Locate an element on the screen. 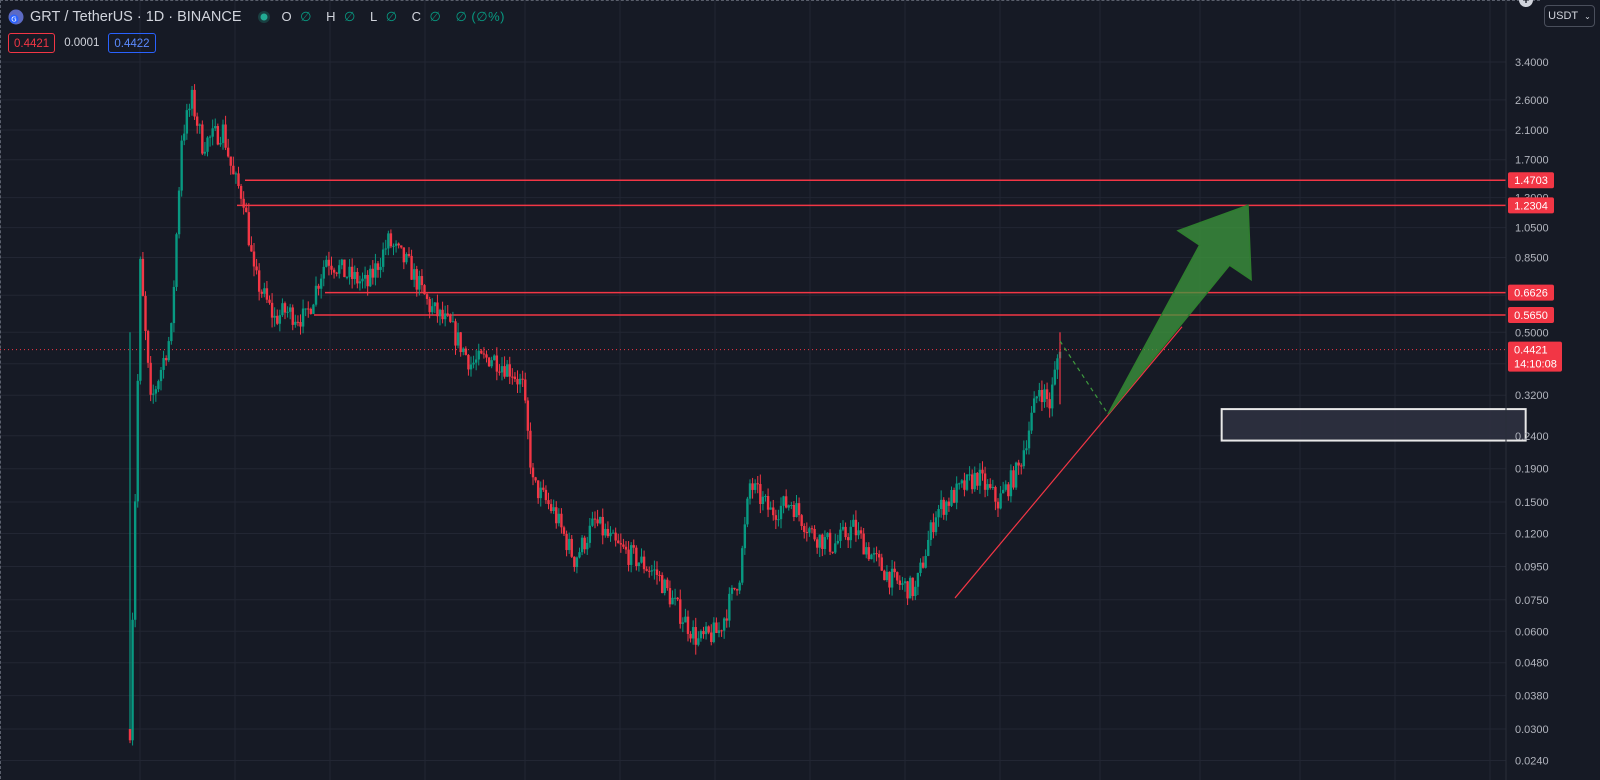 This screenshot has height=780, width=1600. market-status-icon is located at coordinates (263, 17).